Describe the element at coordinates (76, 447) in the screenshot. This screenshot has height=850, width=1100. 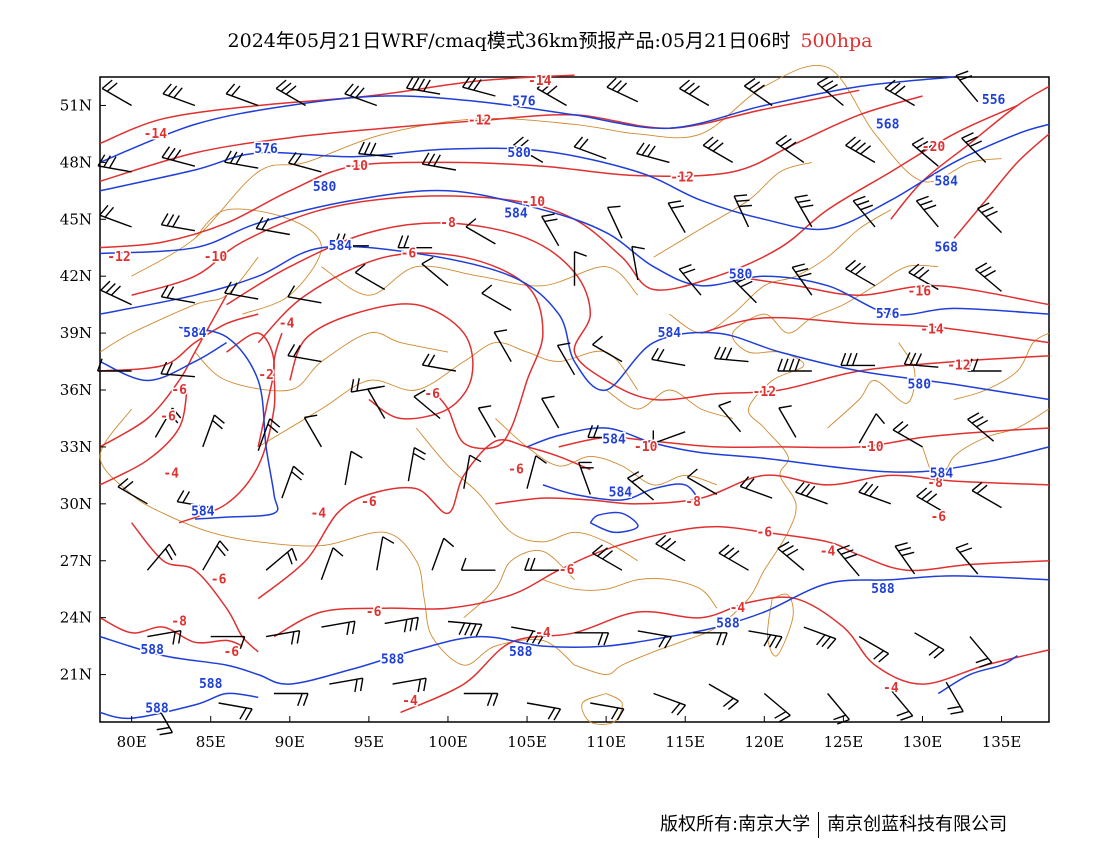
I see `lat-tick-label: 33N` at that location.